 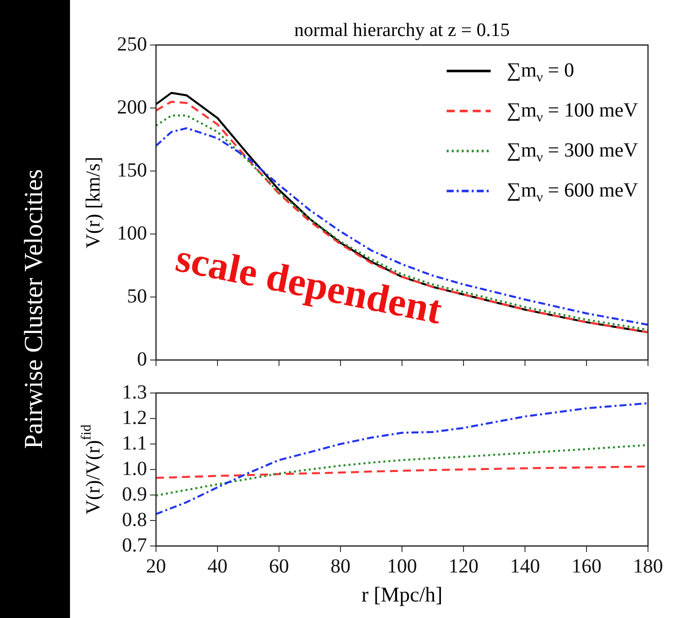 I want to click on x-tick-label: 160, so click(x=587, y=566).